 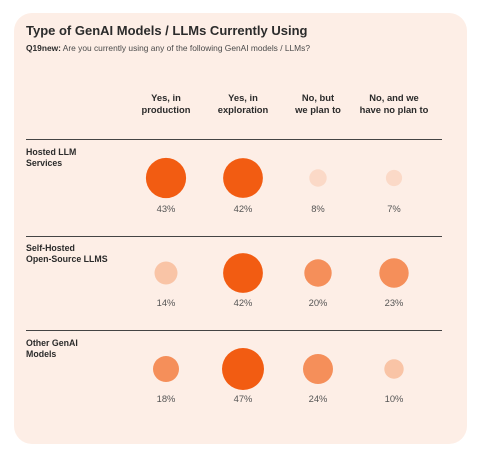 What do you see at coordinates (67, 253) in the screenshot?
I see `row-label-self-hosted: Self-Hosted Open-Source LLMS` at bounding box center [67, 253].